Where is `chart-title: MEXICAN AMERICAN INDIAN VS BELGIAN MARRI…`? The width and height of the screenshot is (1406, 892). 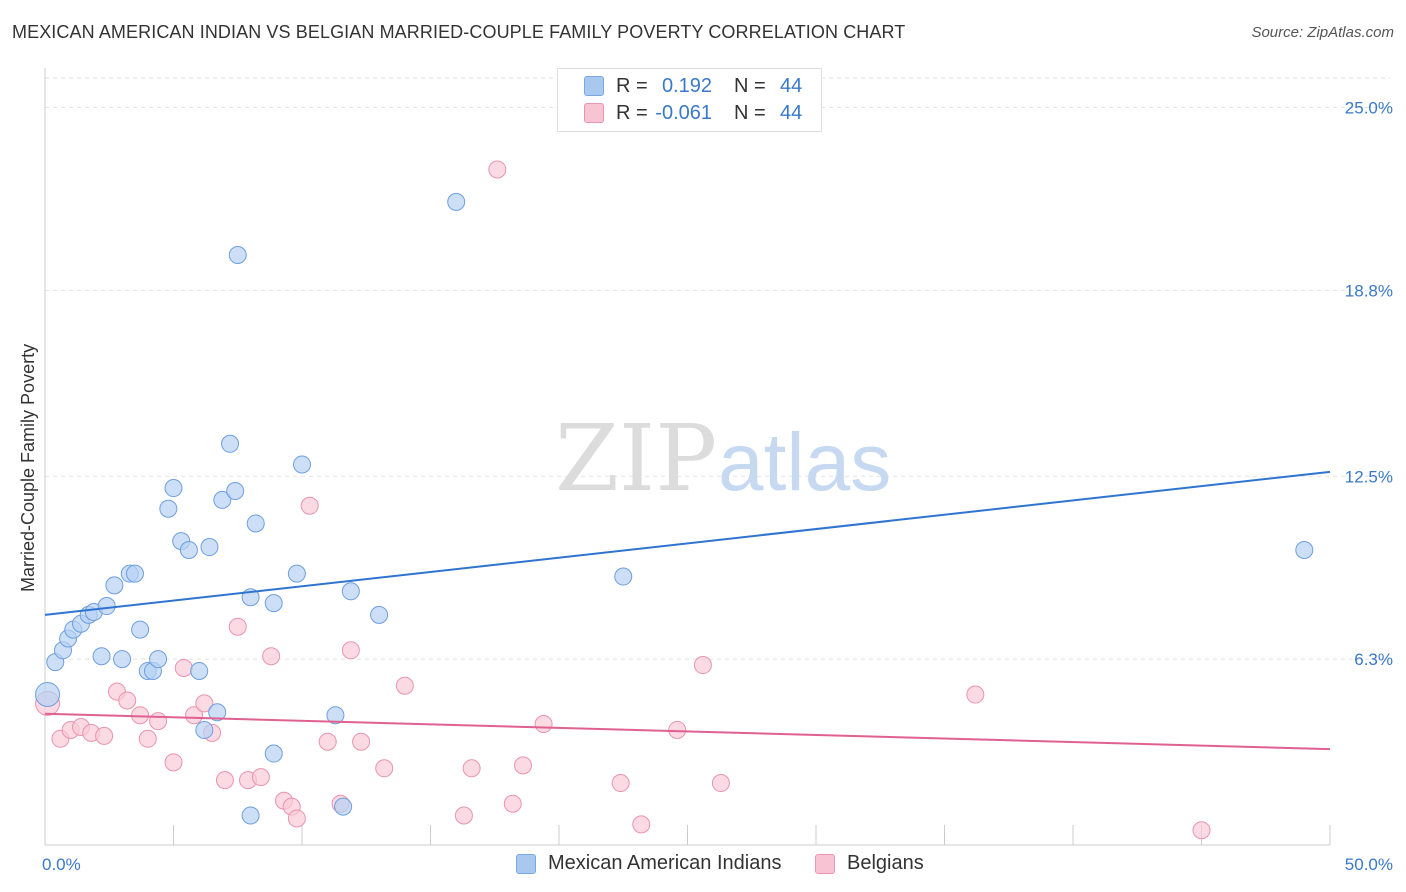
chart-title: MEXICAN AMERICAN INDIAN VS BELGIAN MARRI… is located at coordinates (459, 32).